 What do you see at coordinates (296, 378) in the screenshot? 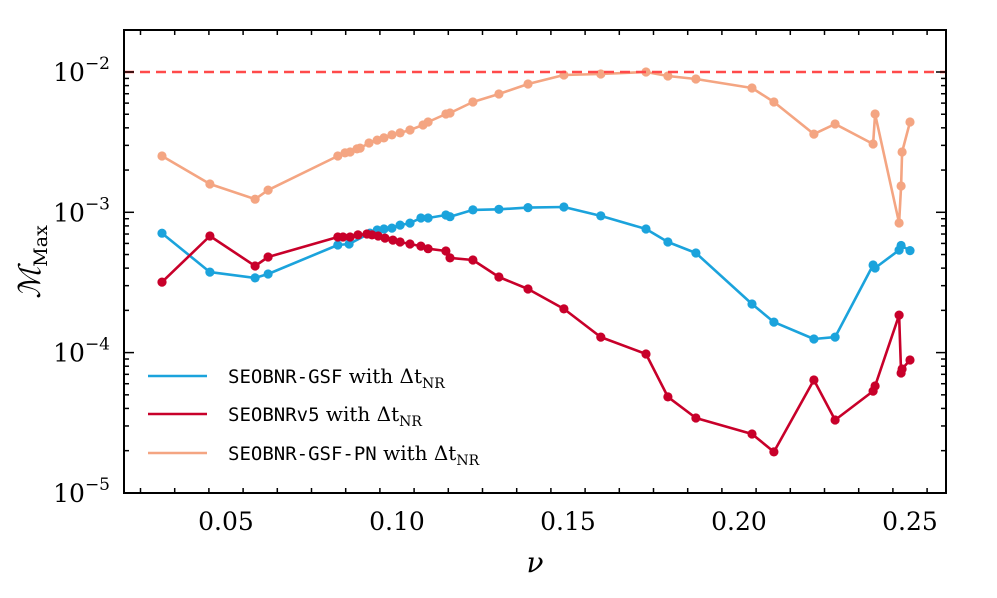
I see `legend-entry: SEOBNR-GSF with ΔtNR` at bounding box center [296, 378].